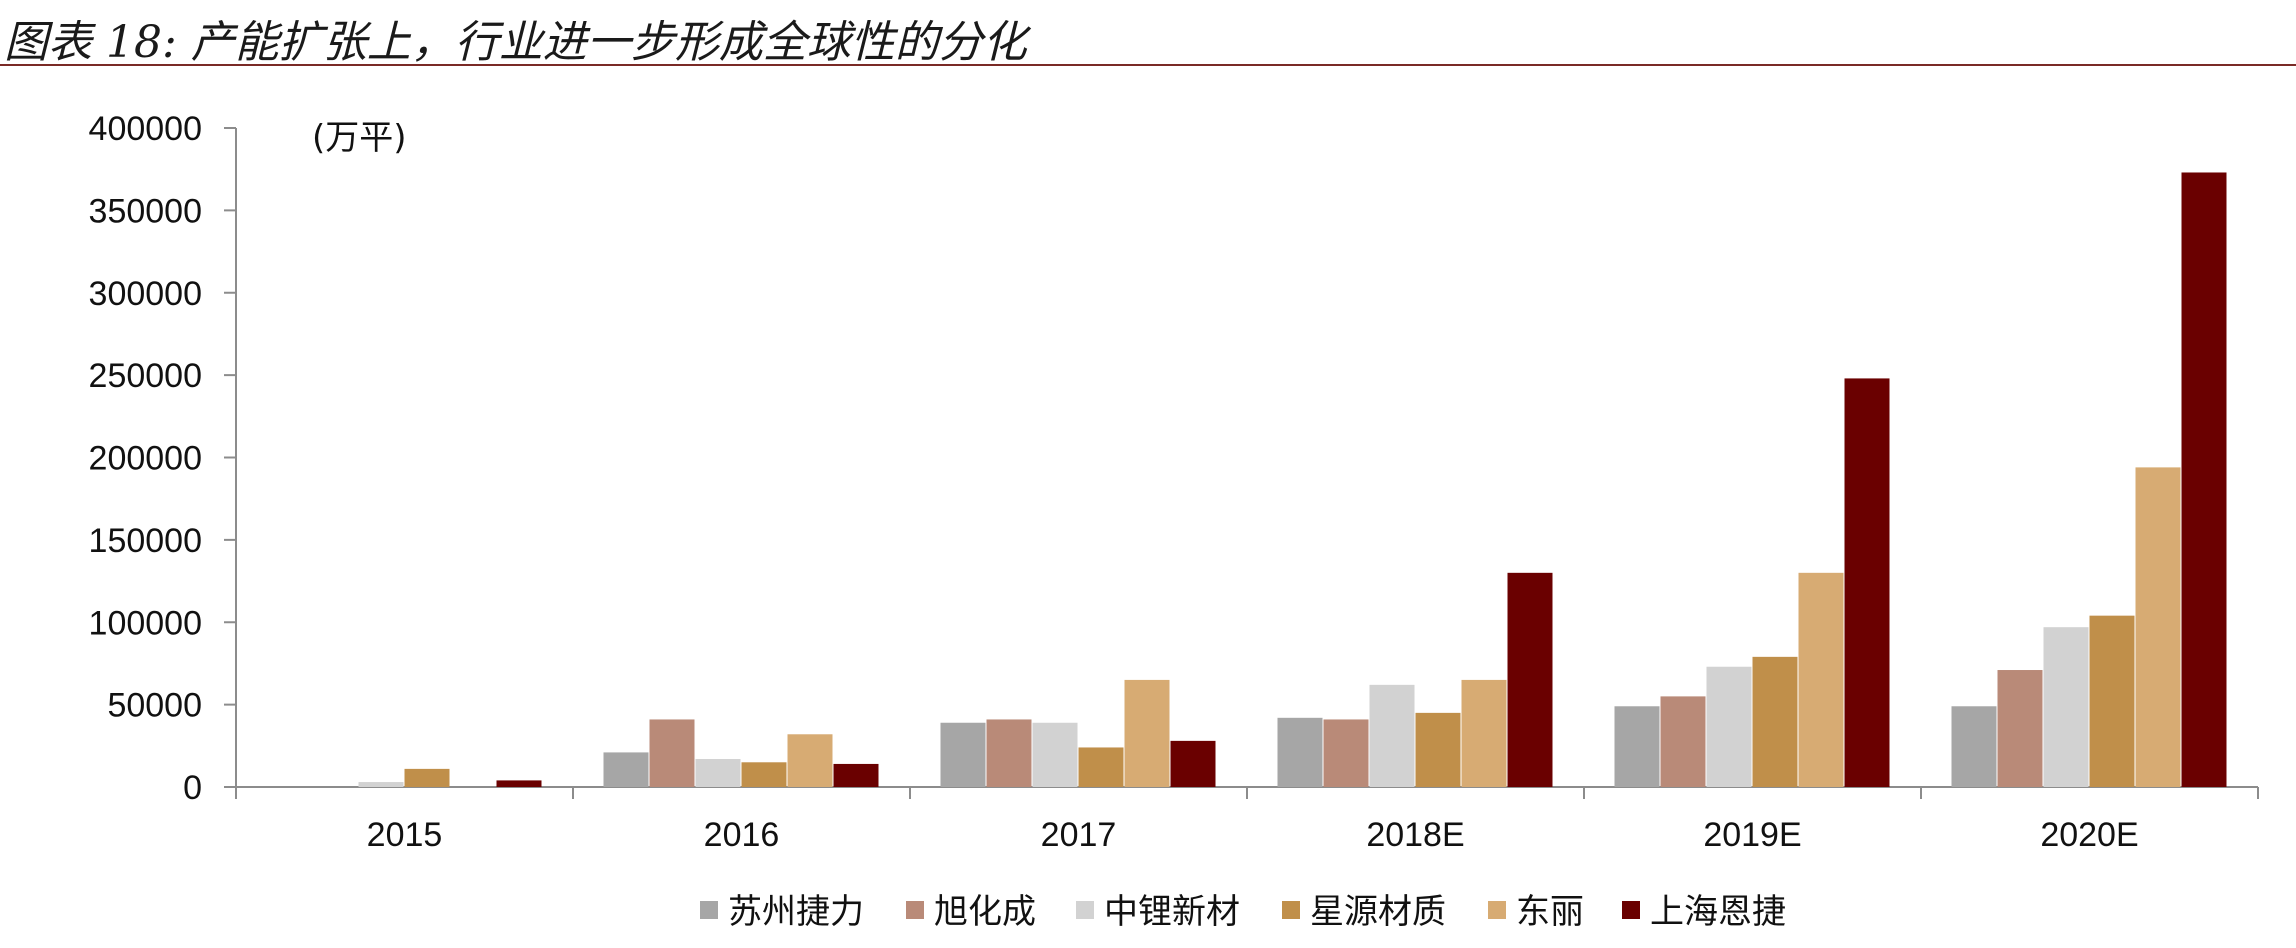 The height and width of the screenshot is (948, 2296). What do you see at coordinates (1415, 835) in the screenshot?
I see `x-tick-label: 2018E` at bounding box center [1415, 835].